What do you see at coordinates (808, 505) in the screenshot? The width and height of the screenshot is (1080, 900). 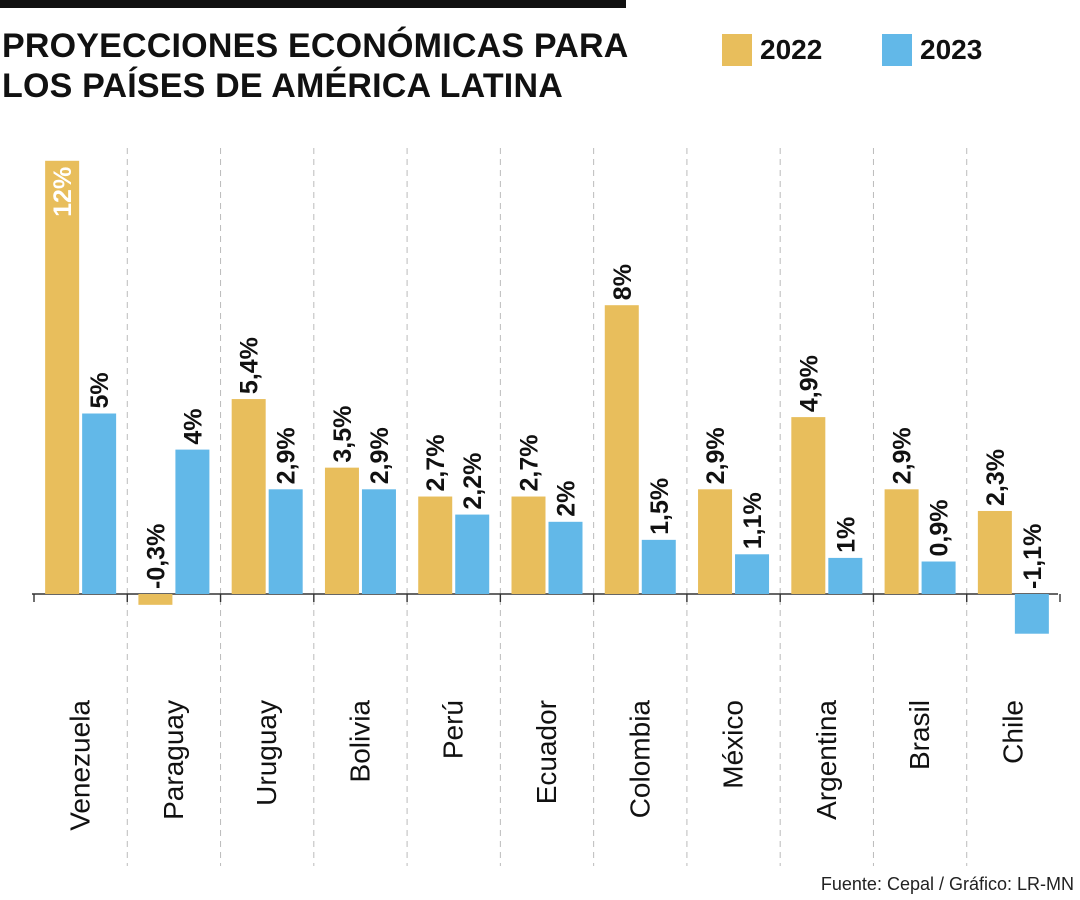 I see `bar-2022-argentina` at bounding box center [808, 505].